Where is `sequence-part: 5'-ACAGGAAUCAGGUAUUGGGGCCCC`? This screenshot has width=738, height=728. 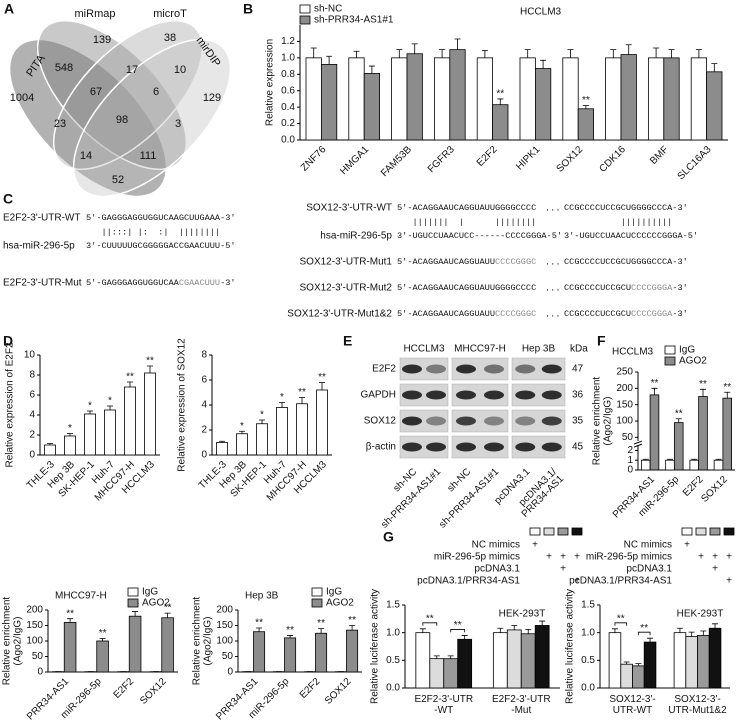 sequence-part: 5'-ACAGGAAUCAGGUAUUGGGGCCCC is located at coordinates (466, 288).